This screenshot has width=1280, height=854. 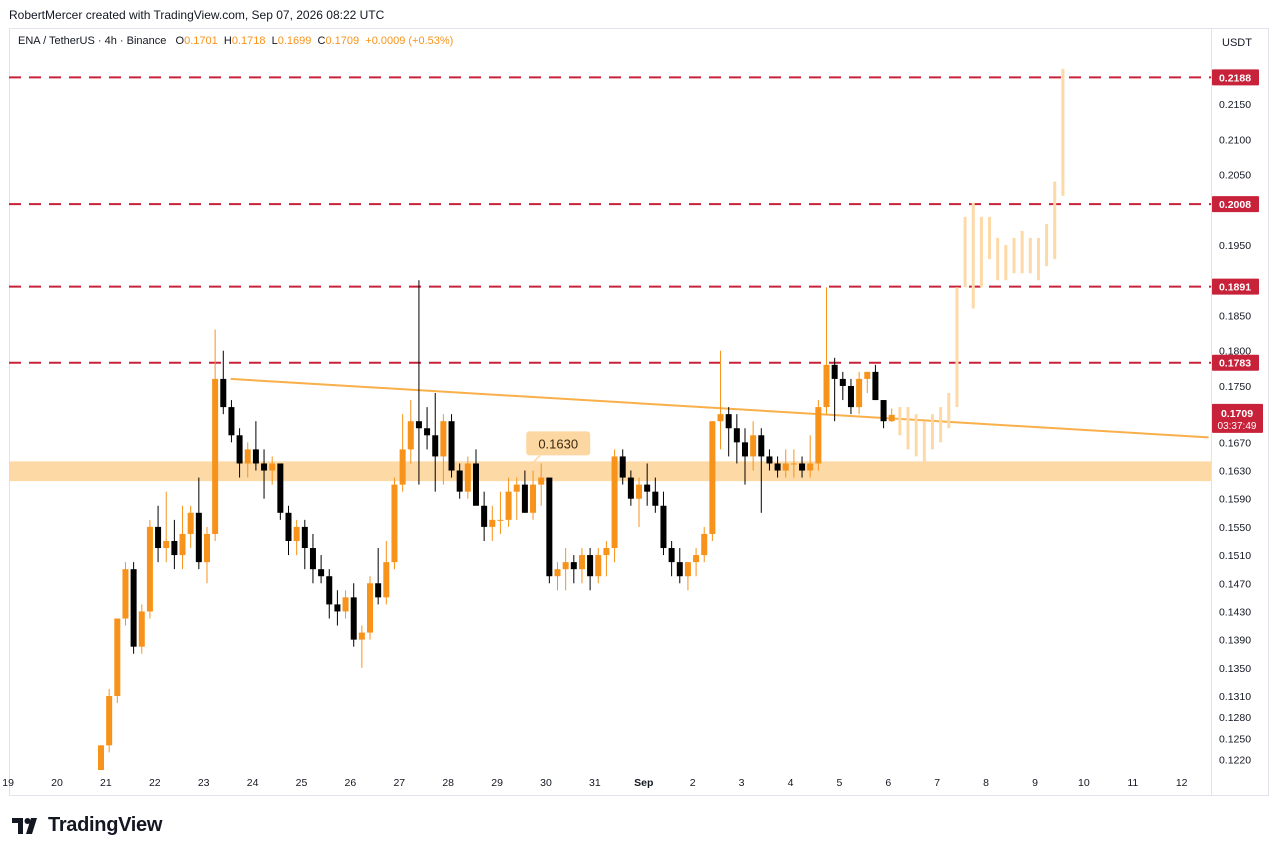 I want to click on date-tick-label: 24, so click(x=253, y=783).